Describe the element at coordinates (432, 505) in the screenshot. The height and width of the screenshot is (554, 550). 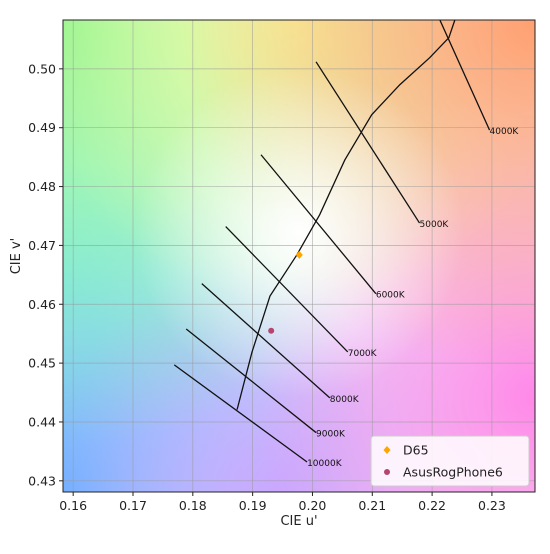
I see `x-tick-label: 0.22` at that location.